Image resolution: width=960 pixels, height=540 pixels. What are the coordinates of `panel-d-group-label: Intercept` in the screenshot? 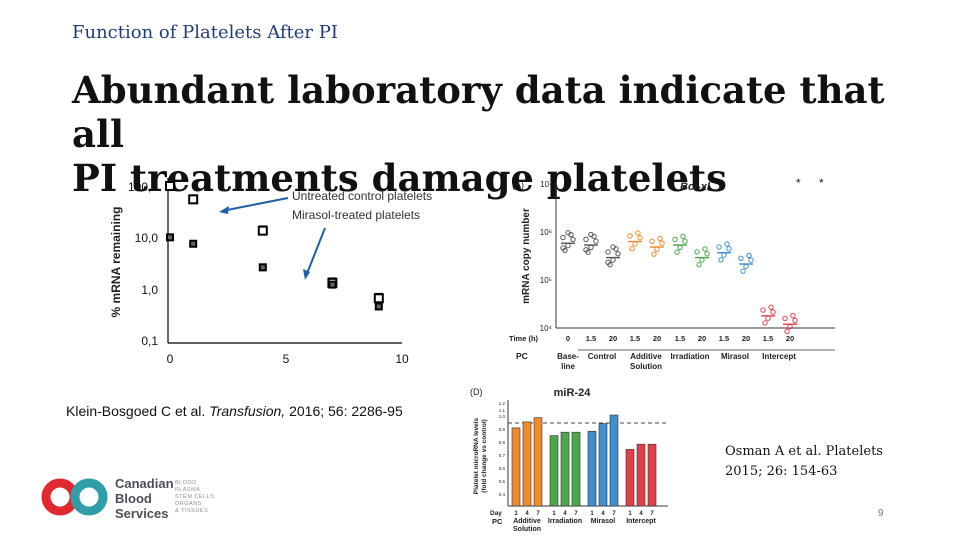 It's located at (641, 521).